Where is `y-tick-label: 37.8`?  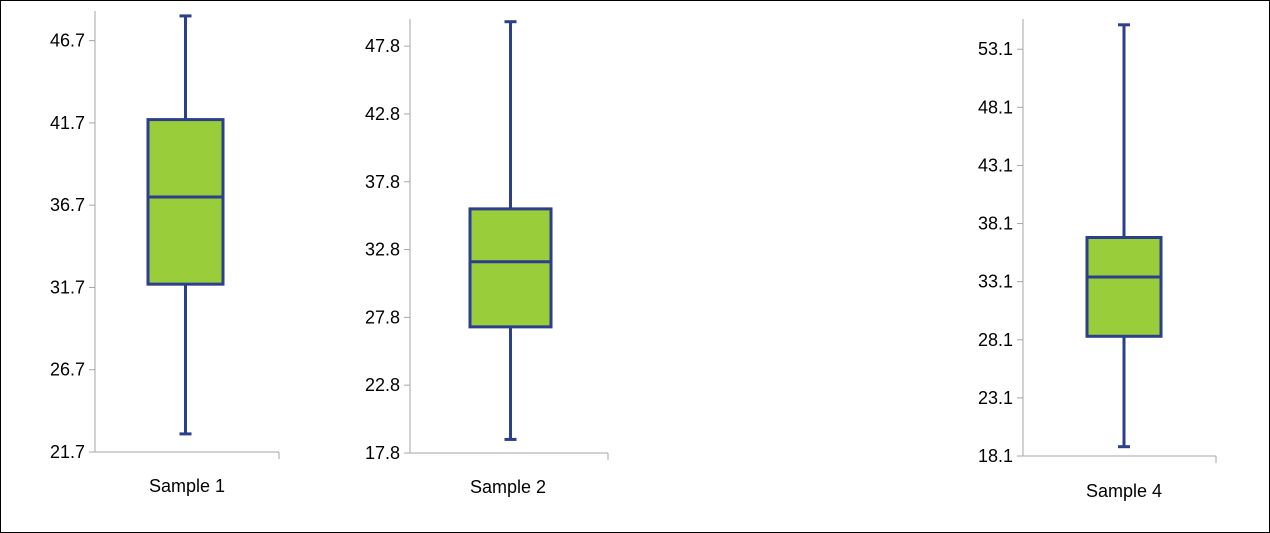 y-tick-label: 37.8 is located at coordinates (382, 182).